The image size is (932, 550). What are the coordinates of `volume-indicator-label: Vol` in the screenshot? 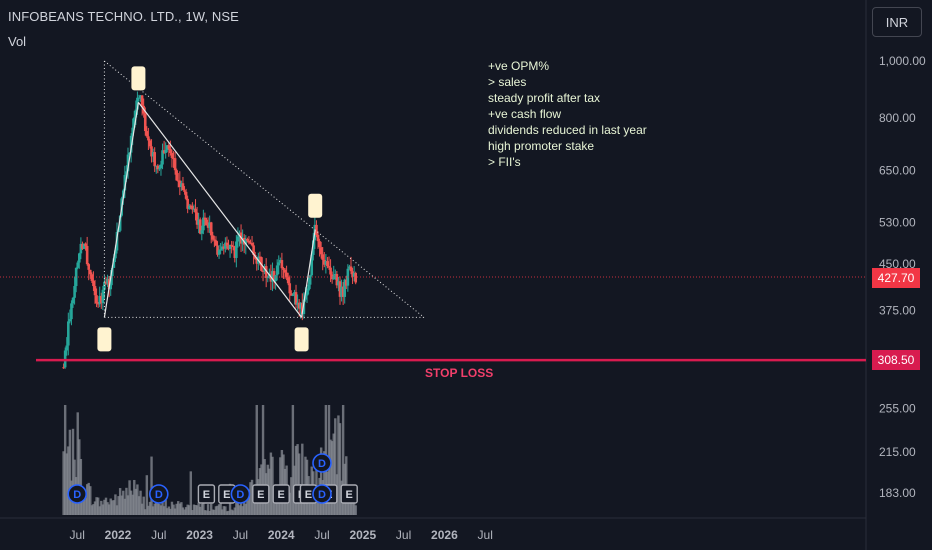 It's located at (17, 41).